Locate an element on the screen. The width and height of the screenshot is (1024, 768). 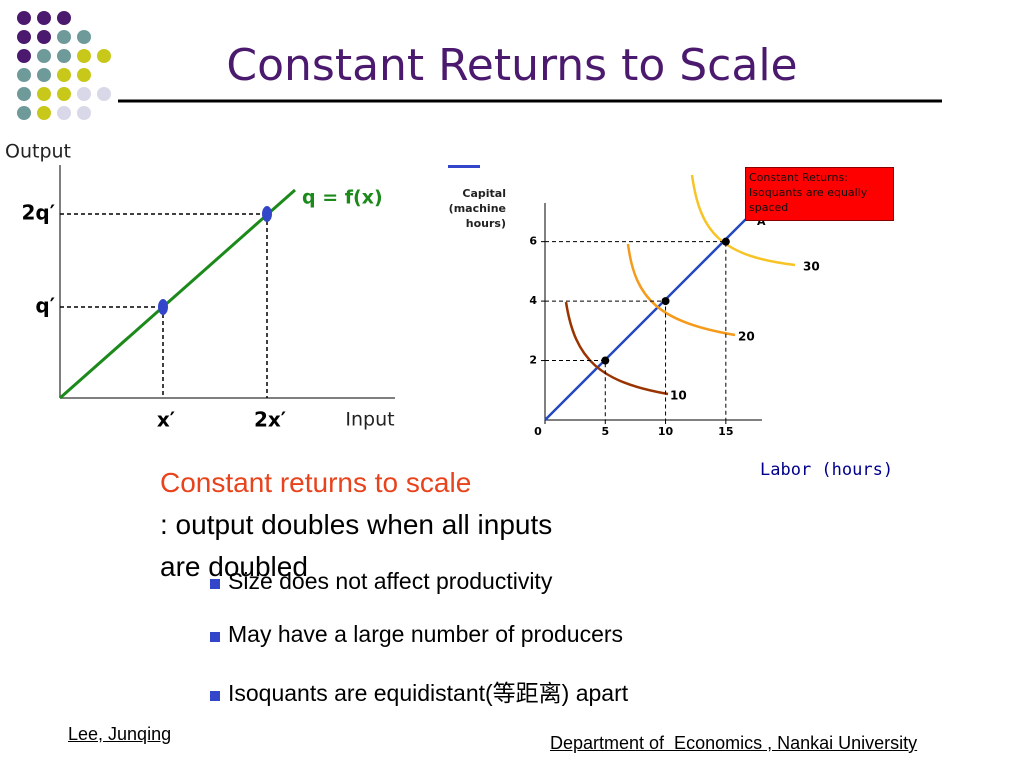
title: Constant Returns to Scale is located at coordinates (511, 65).